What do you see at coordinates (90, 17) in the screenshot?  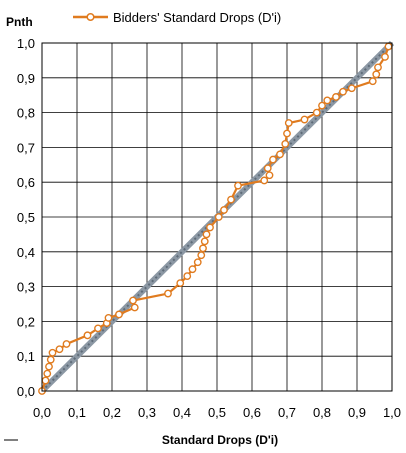 I see `legend-marker` at bounding box center [90, 17].